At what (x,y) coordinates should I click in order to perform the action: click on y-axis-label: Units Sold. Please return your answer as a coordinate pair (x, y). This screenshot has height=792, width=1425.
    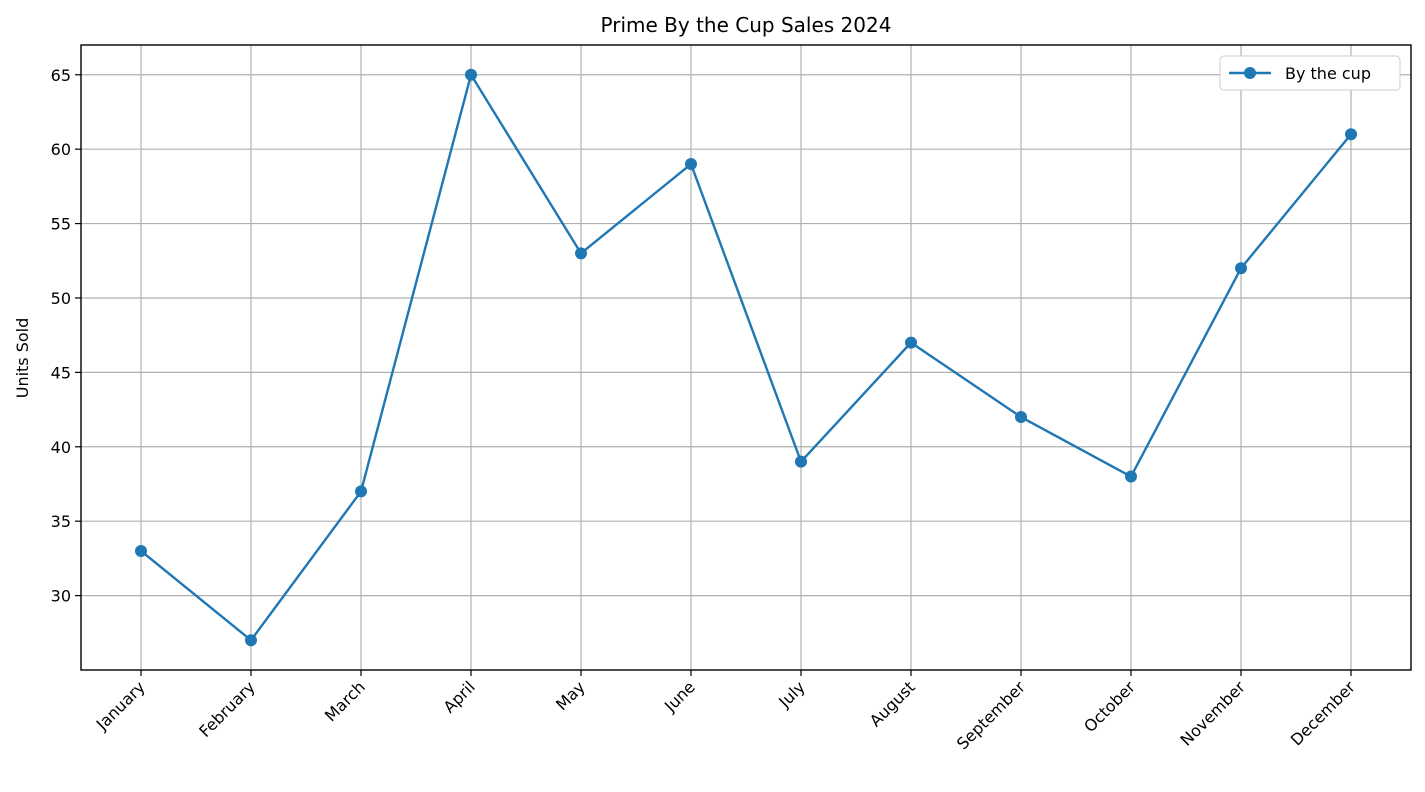
    Looking at the image, I should click on (22, 358).